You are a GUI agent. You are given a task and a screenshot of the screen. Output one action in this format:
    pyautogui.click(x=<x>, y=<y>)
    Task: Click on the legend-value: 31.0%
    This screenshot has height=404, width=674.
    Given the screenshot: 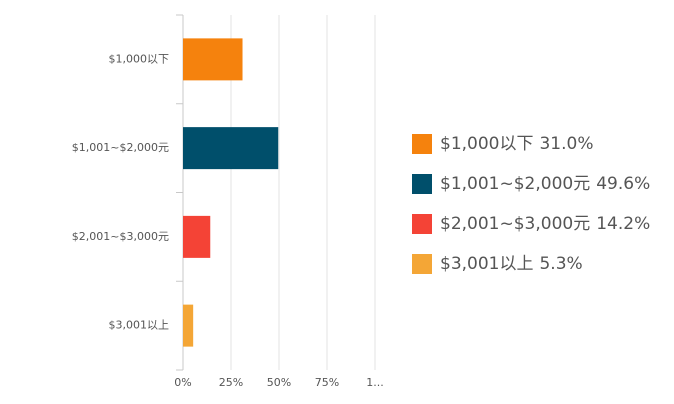 What is the action you would take?
    pyautogui.click(x=566, y=144)
    